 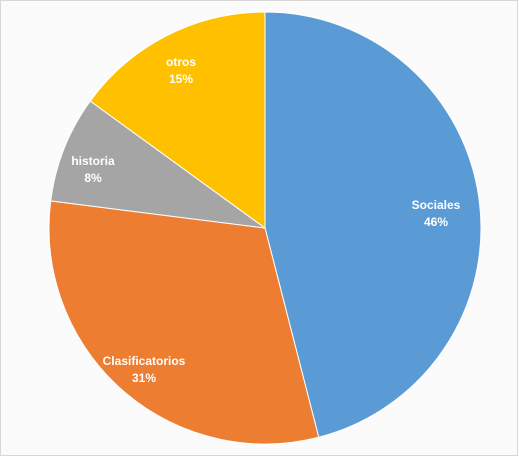 I want to click on data-label-historia: historia 8%, so click(x=93, y=169).